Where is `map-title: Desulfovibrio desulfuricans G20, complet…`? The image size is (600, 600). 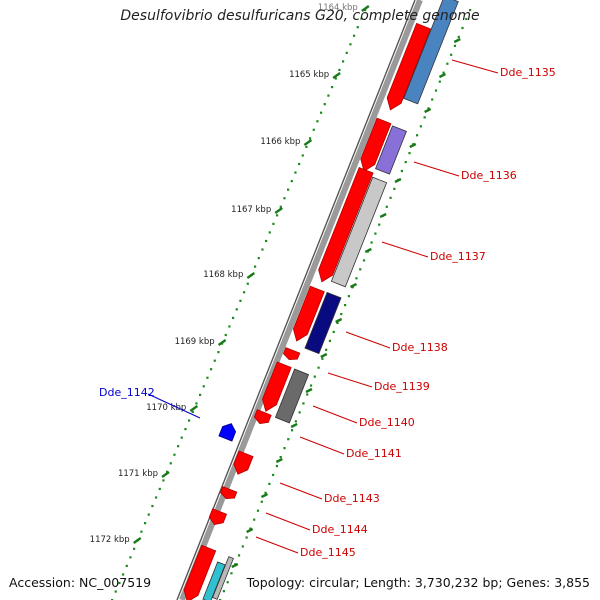
map-title: Desulfovibrio desulfuricans G20, complet… is located at coordinates (300, 16).